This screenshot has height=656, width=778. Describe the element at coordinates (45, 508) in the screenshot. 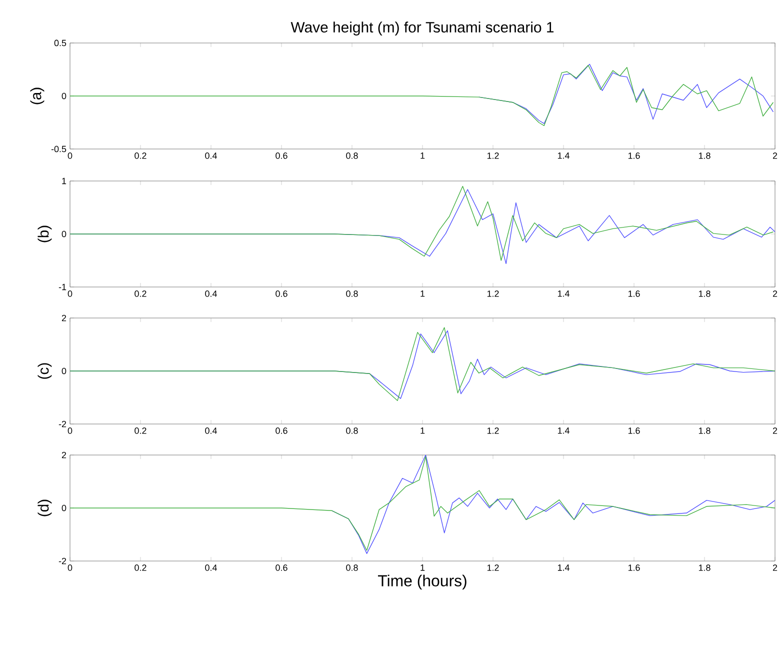

I see `y-axis-title: (d)` at that location.